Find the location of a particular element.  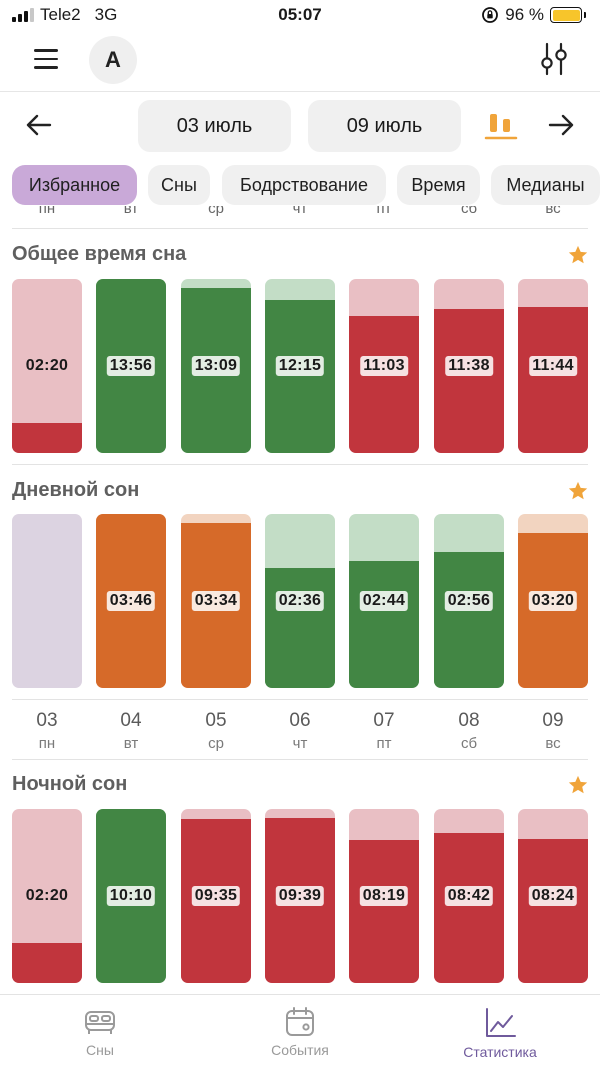

day-bar: 08:19 is located at coordinates (384, 896).